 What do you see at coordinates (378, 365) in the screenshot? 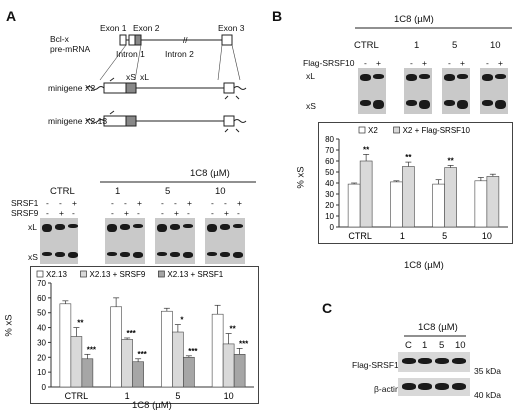
I see `wb-row-flag-srsf10: Flag-SRSF10` at bounding box center [378, 365].